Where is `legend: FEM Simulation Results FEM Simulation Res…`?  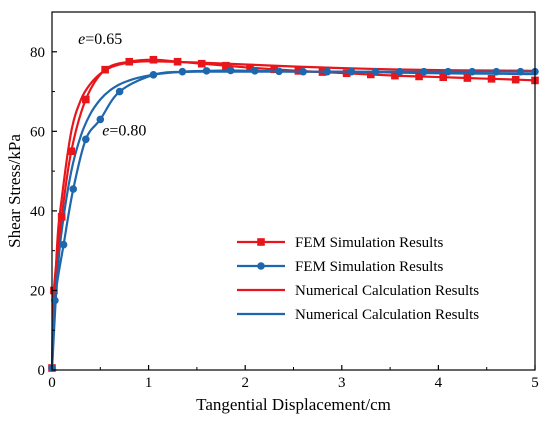
legend: FEM Simulation Results FEM Simulation Res… is located at coordinates (358, 279).